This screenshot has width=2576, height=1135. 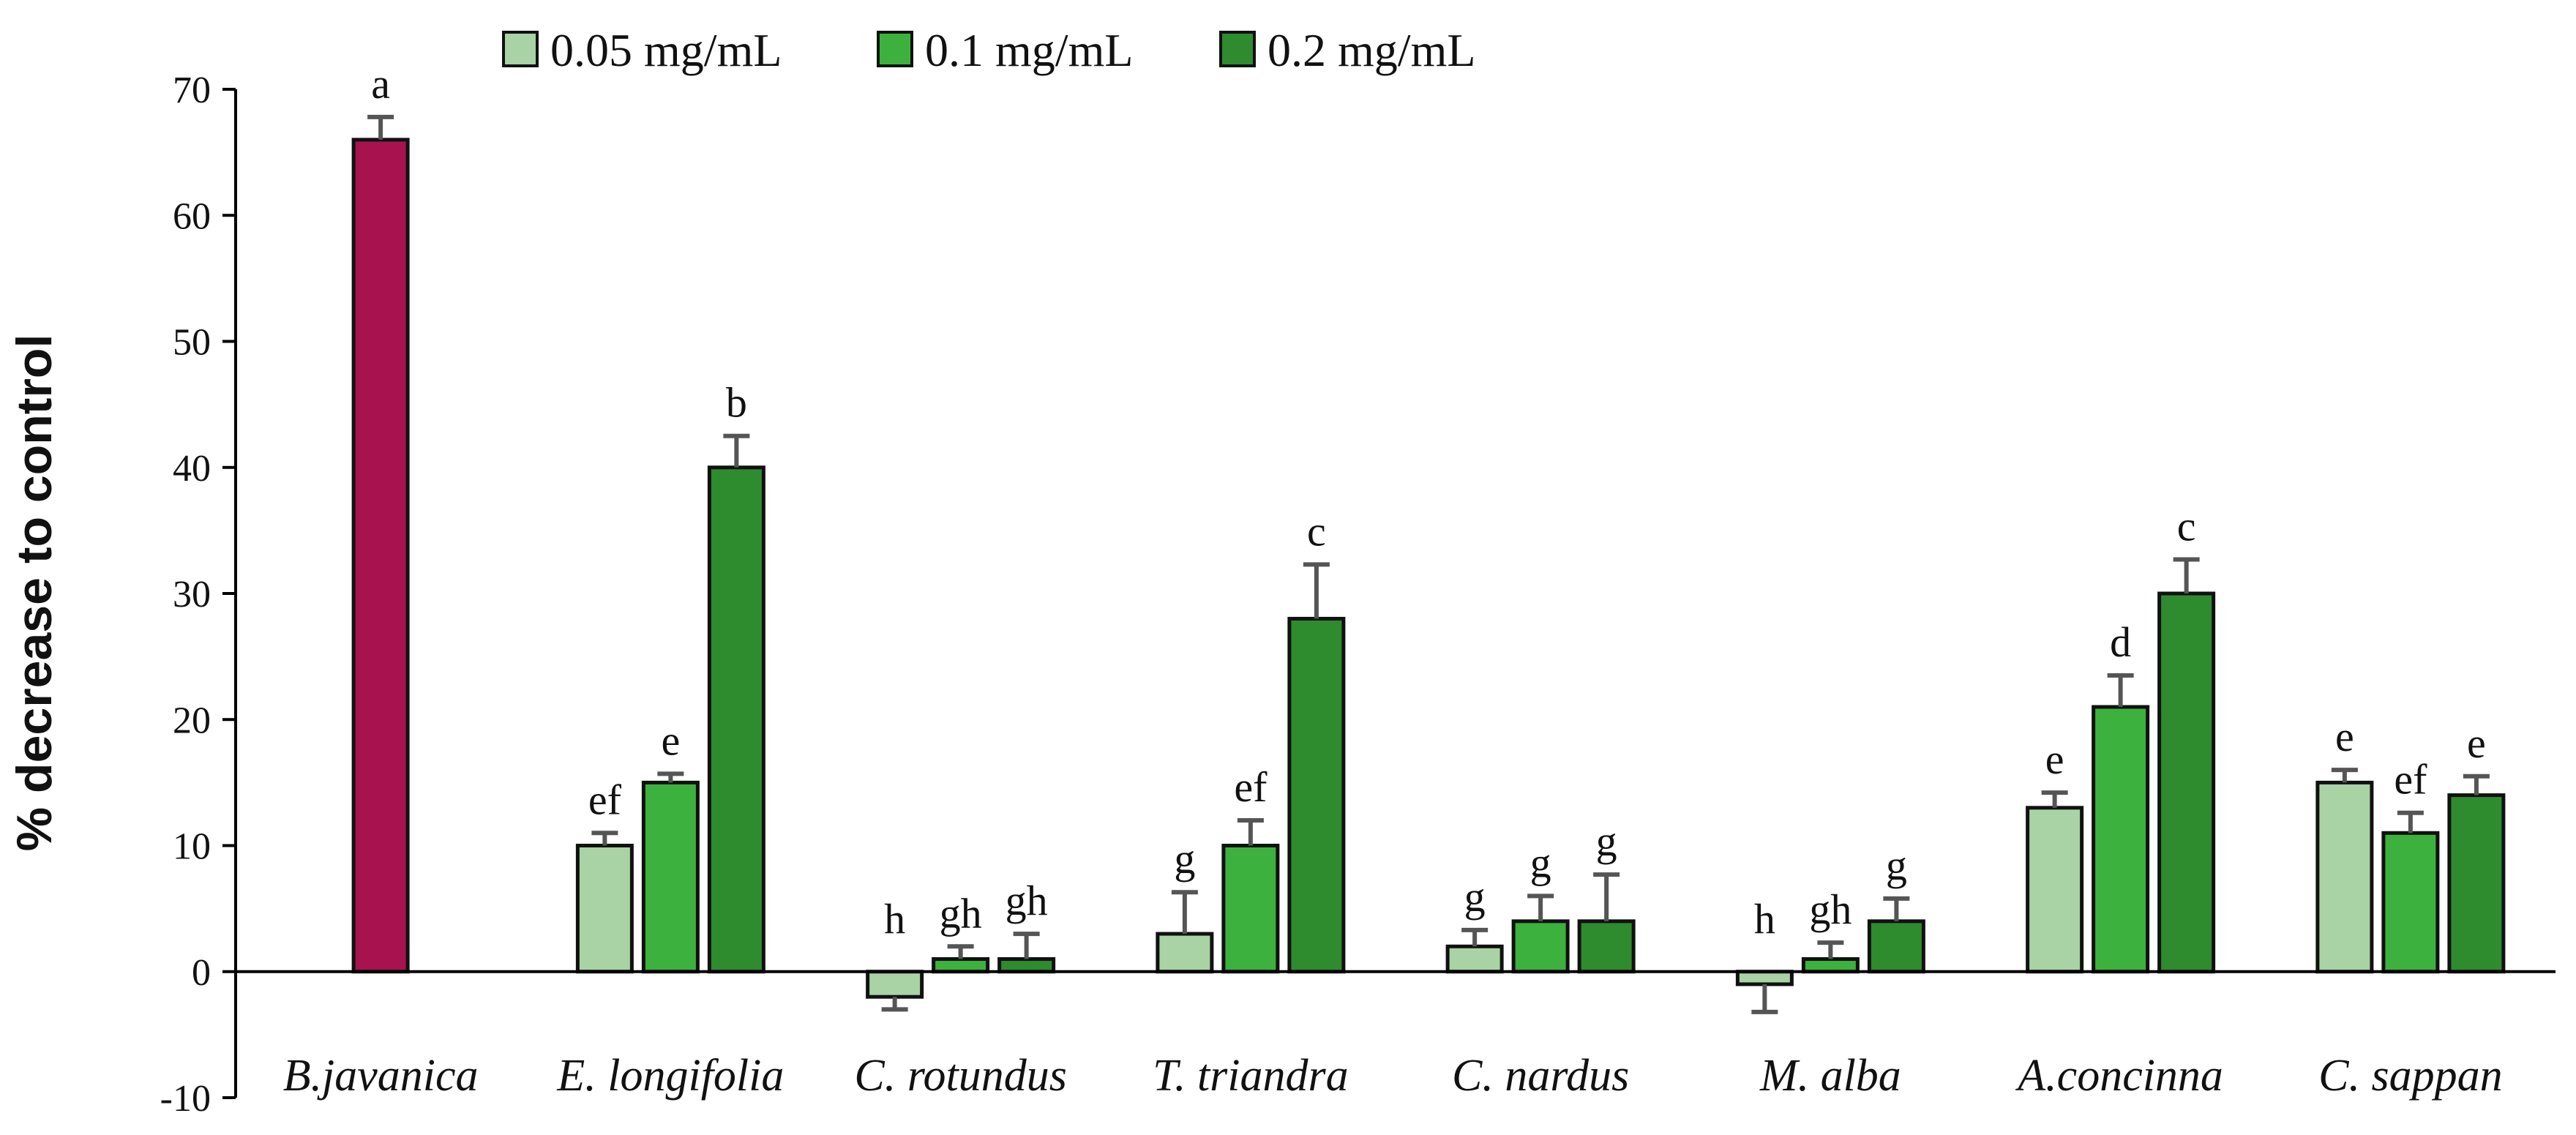 What do you see at coordinates (2410, 1076) in the screenshot?
I see `category-label: C. sappan` at bounding box center [2410, 1076].